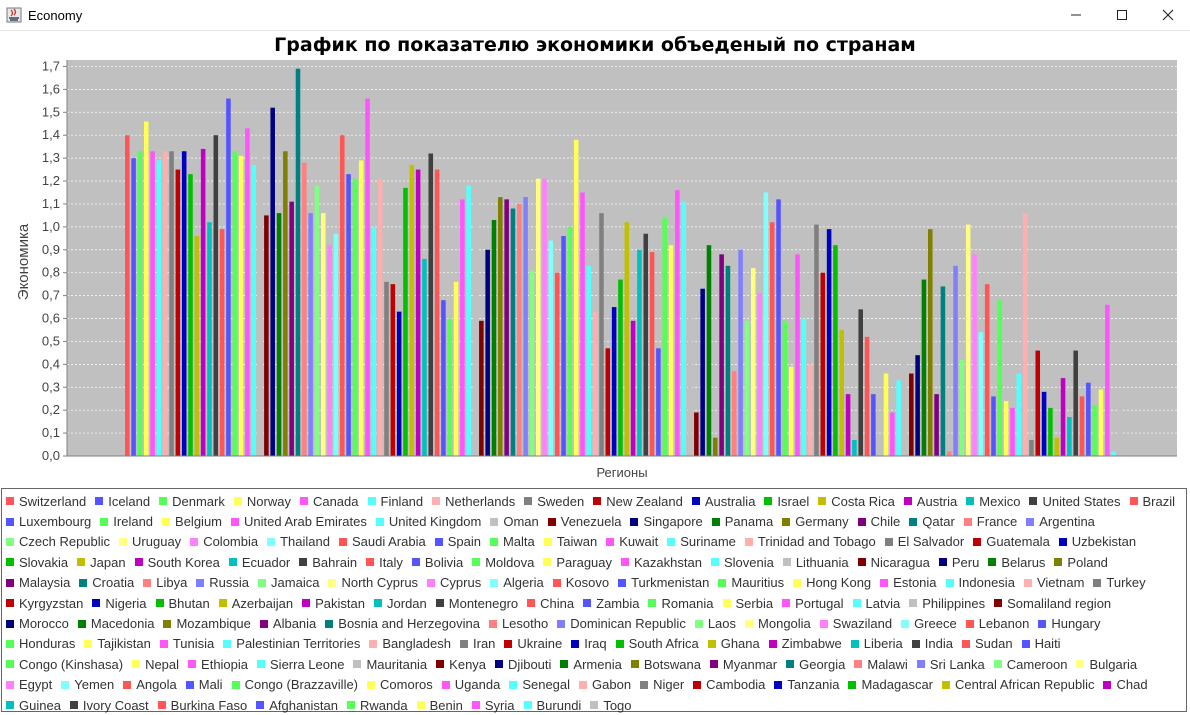  What do you see at coordinates (665, 664) in the screenshot?
I see `legend-item: Botswana` at bounding box center [665, 664].